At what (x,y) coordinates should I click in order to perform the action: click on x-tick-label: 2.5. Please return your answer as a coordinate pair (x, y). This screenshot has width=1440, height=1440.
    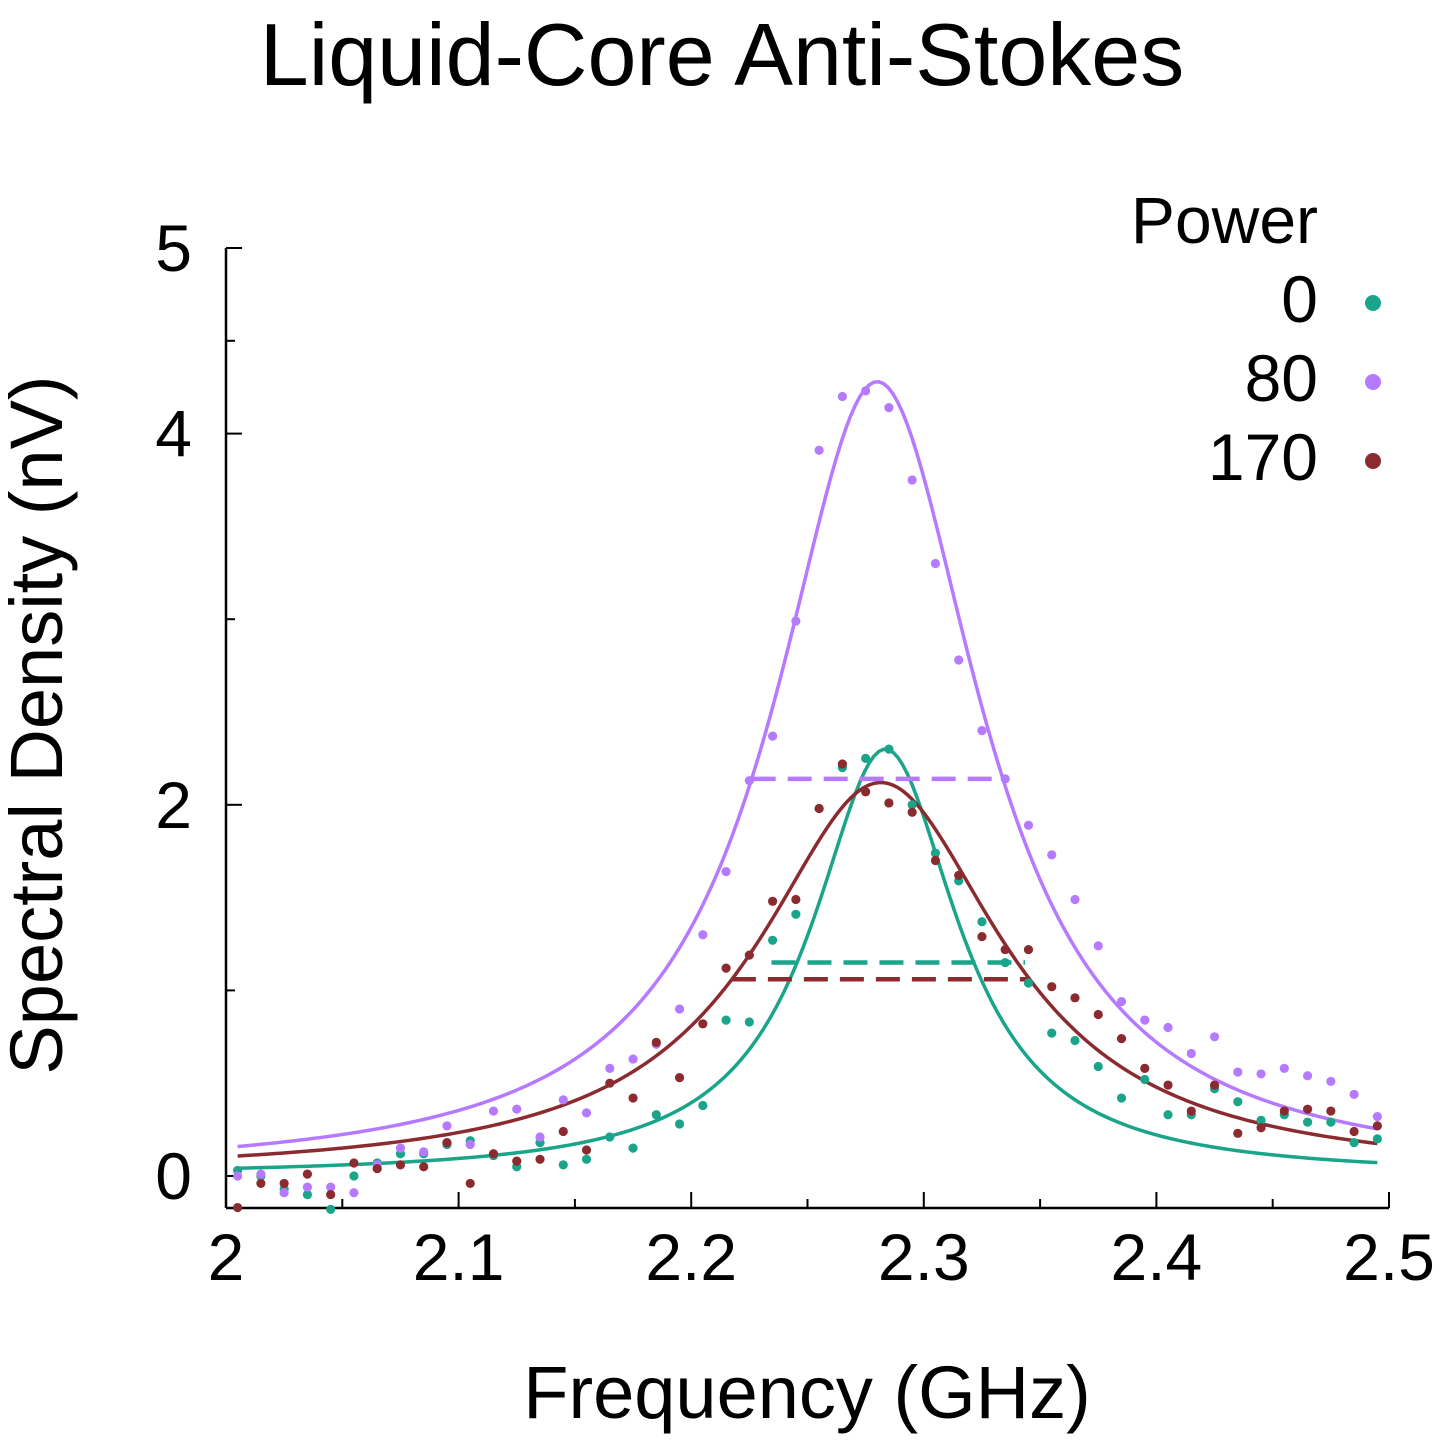
    Looking at the image, I should click on (1389, 1257).